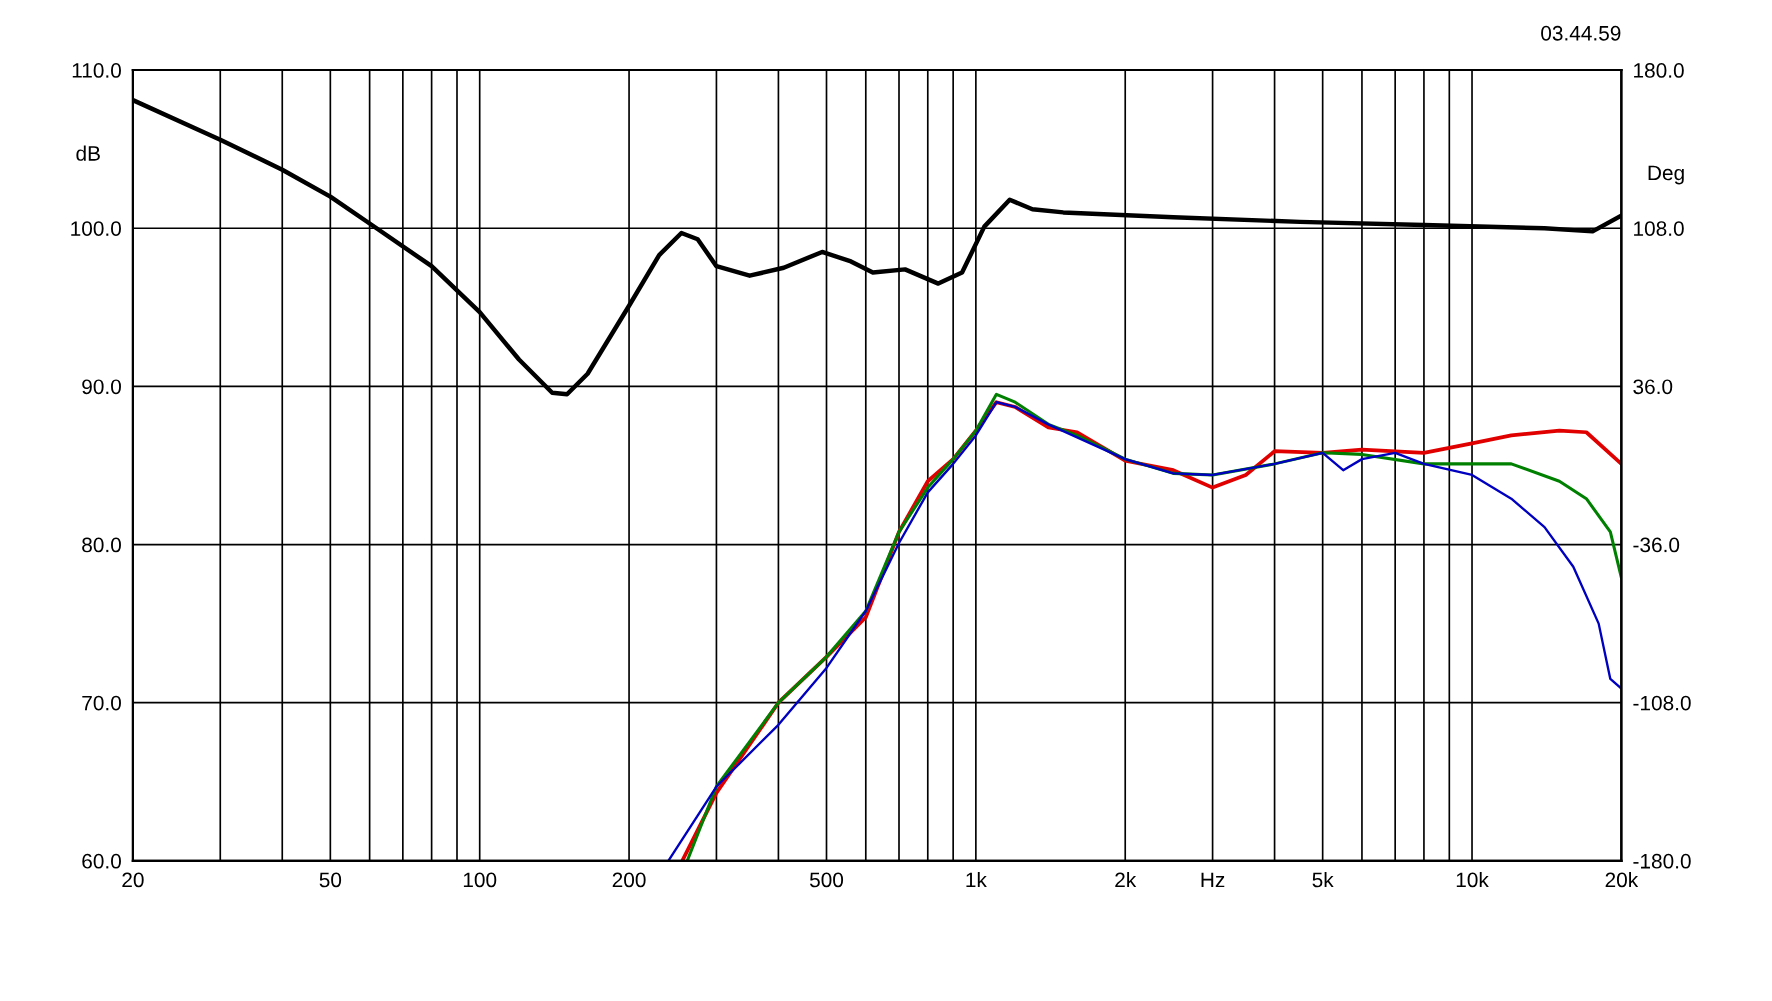  I want to click on y2-tick-label: 36.0, so click(1653, 387).